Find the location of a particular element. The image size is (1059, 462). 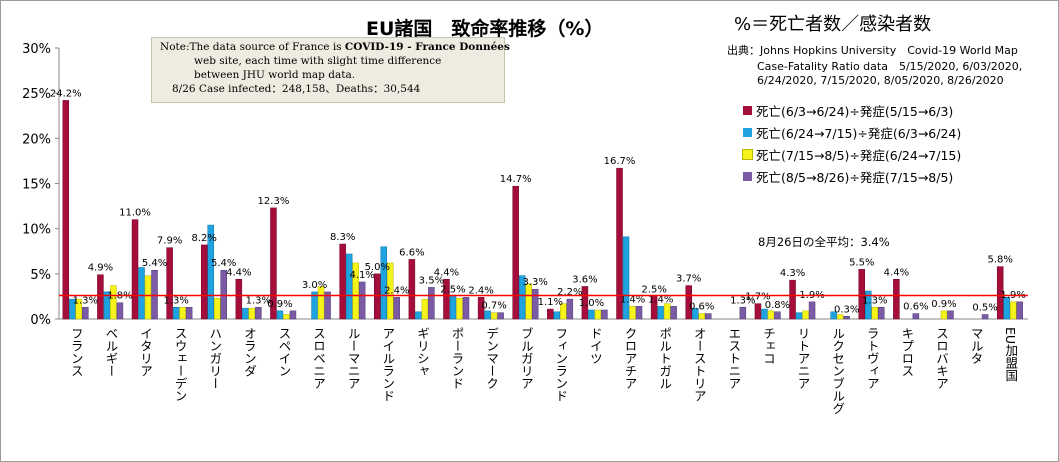

x-category-label: リトアニア is located at coordinates (803, 358).